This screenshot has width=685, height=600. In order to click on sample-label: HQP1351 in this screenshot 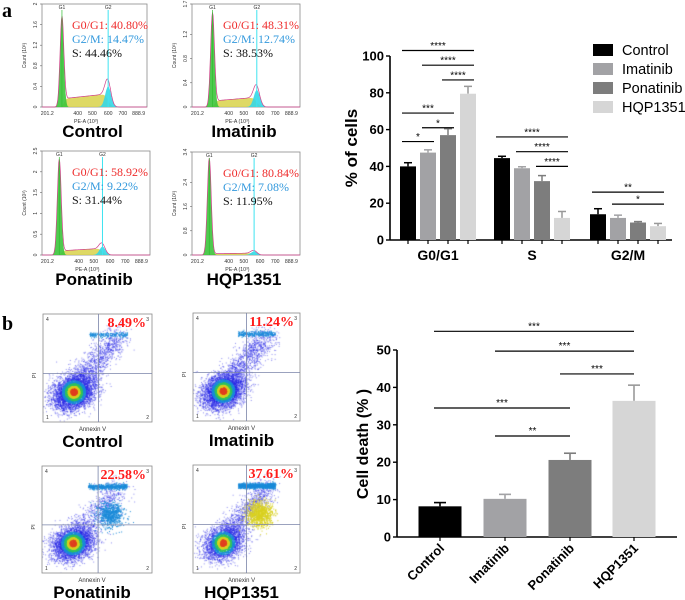, I will do `click(244, 279)`.